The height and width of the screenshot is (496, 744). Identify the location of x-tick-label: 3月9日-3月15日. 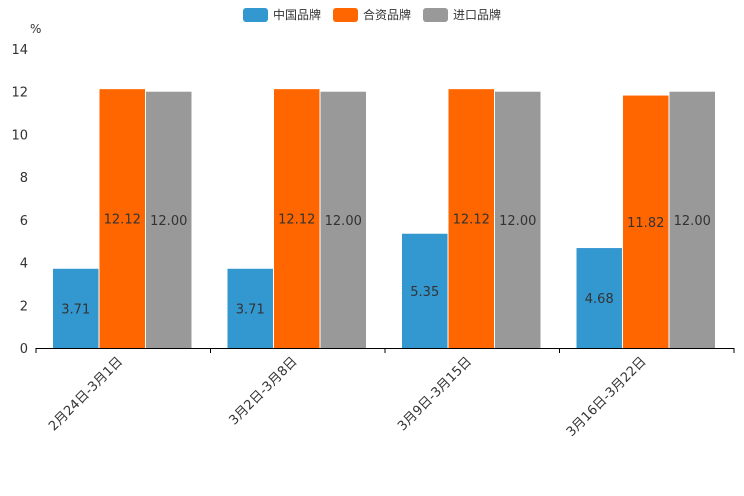
(435, 394).